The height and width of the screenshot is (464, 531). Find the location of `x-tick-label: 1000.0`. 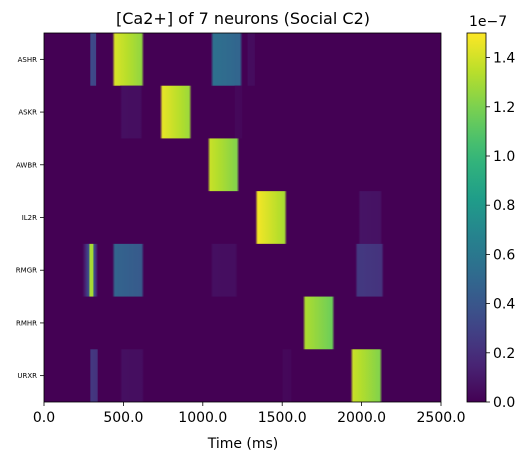

x-tick-label: 1000.0 is located at coordinates (202, 418).